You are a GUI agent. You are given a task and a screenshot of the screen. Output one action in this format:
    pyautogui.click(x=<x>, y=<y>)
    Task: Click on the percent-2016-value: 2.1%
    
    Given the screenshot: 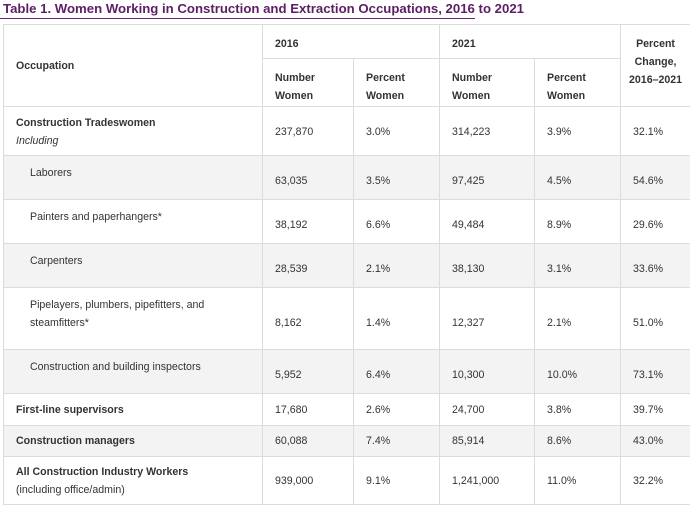 What is the action you would take?
    pyautogui.click(x=396, y=261)
    